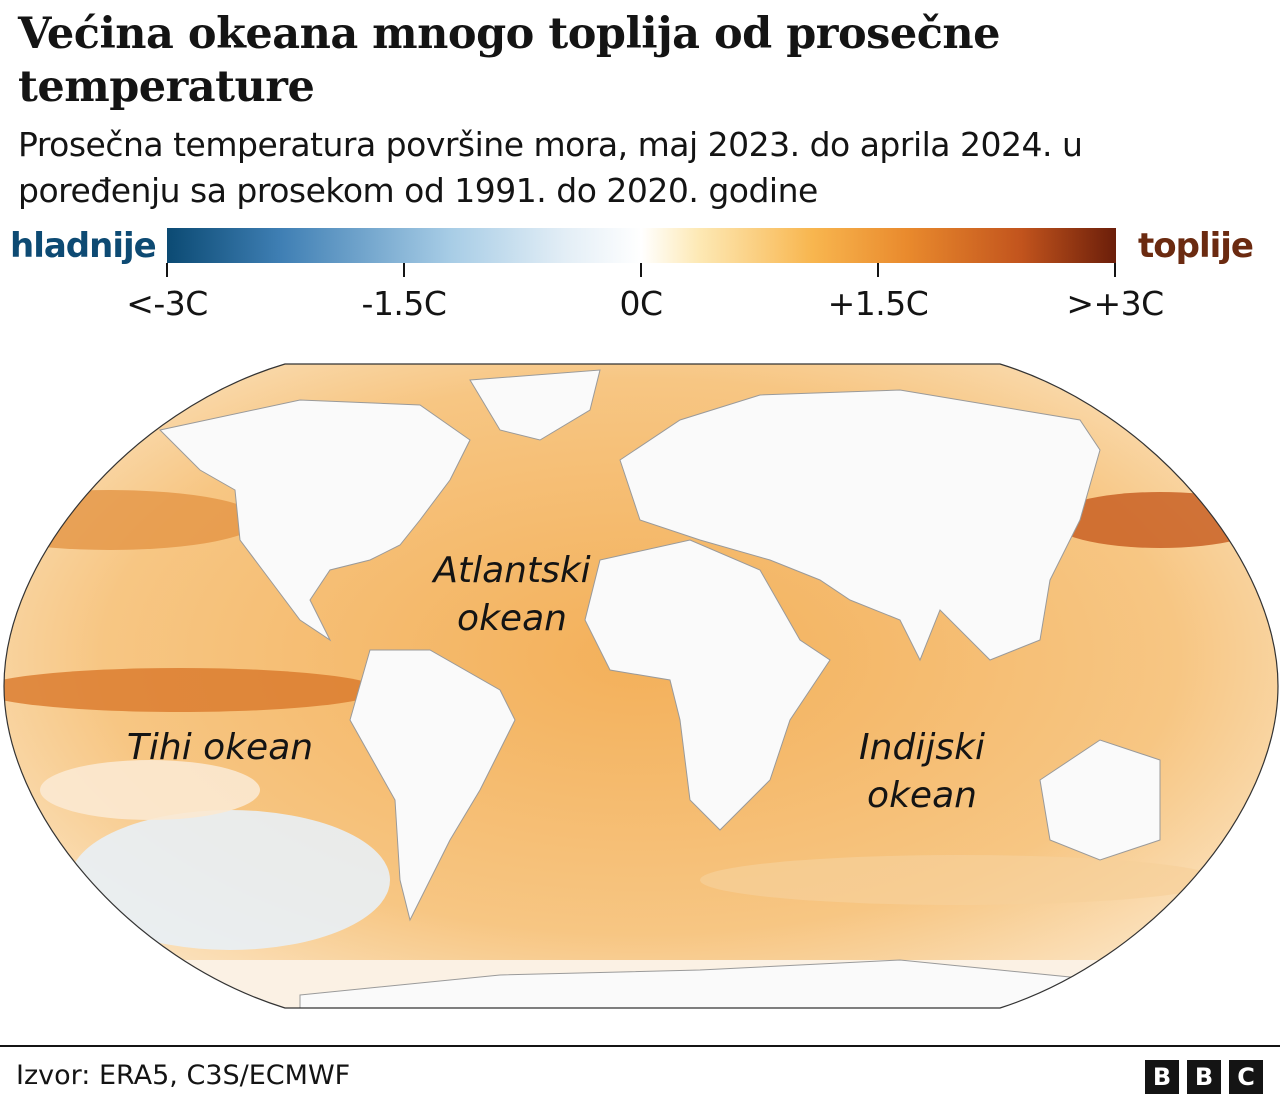 The height and width of the screenshot is (1106, 1280). I want to click on legend-warm-label: toplije, so click(1196, 246).